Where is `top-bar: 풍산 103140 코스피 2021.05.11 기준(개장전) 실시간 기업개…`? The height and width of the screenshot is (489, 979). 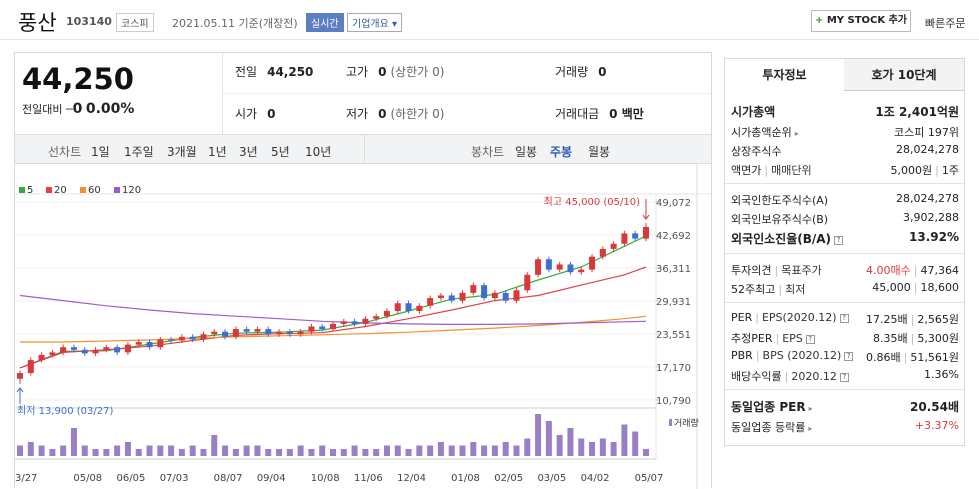
top-bar: 풍산 103140 코스피 2021.05.11 기준(개장전) 실시간 기업개… is located at coordinates (489, 20).